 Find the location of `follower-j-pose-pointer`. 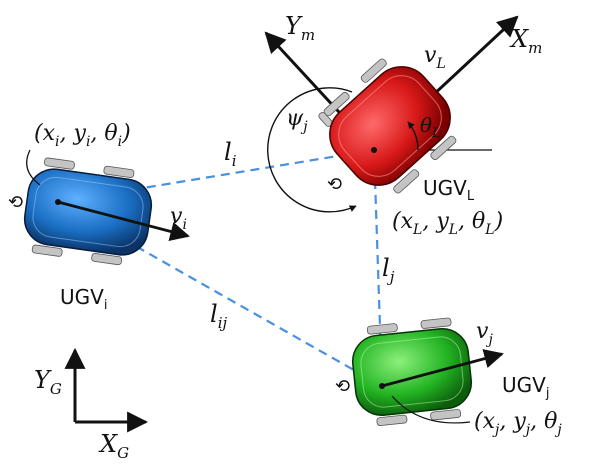

follower-j-pose-pointer is located at coordinates (431, 409).